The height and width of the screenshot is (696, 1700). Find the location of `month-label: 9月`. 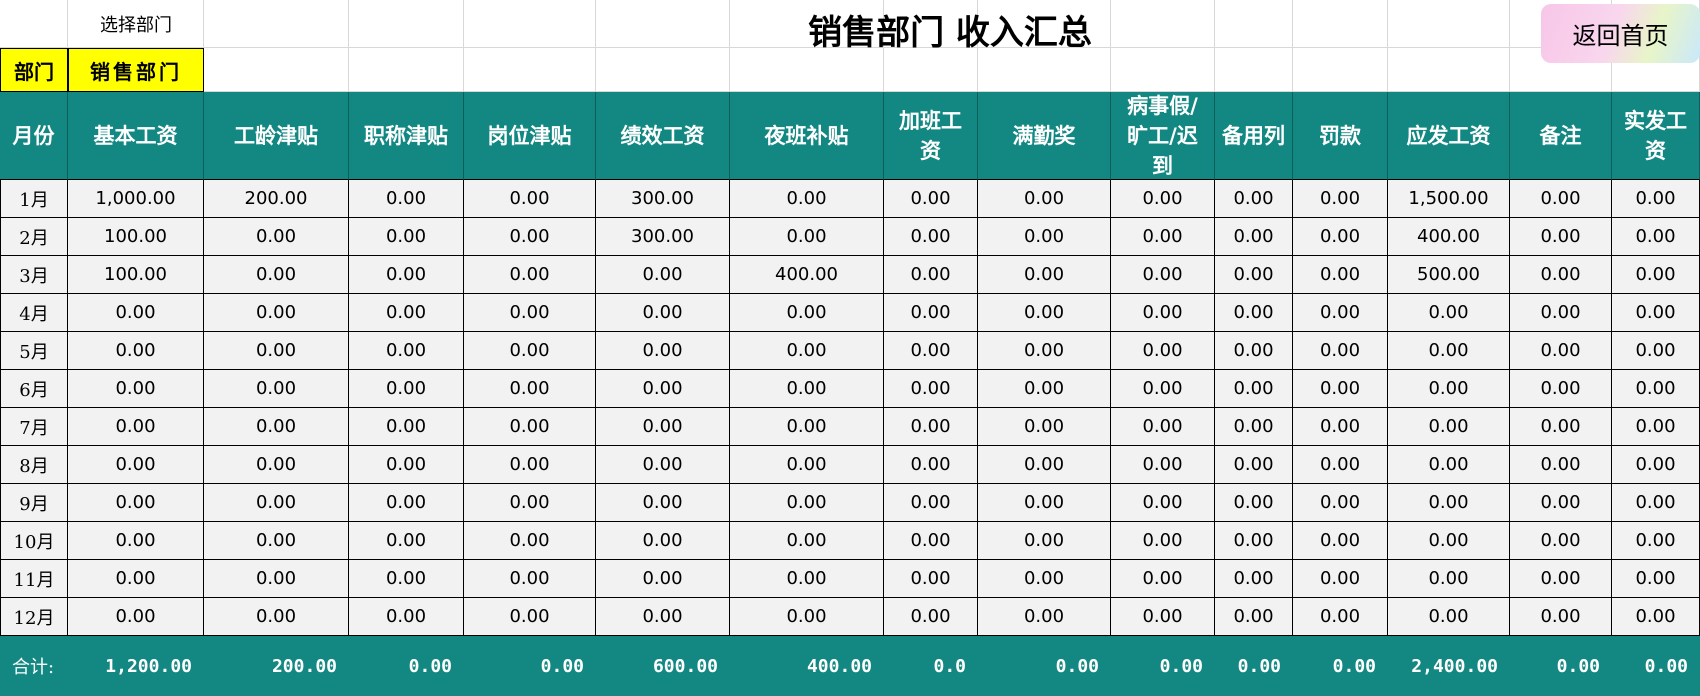

month-label: 9月 is located at coordinates (34, 503).